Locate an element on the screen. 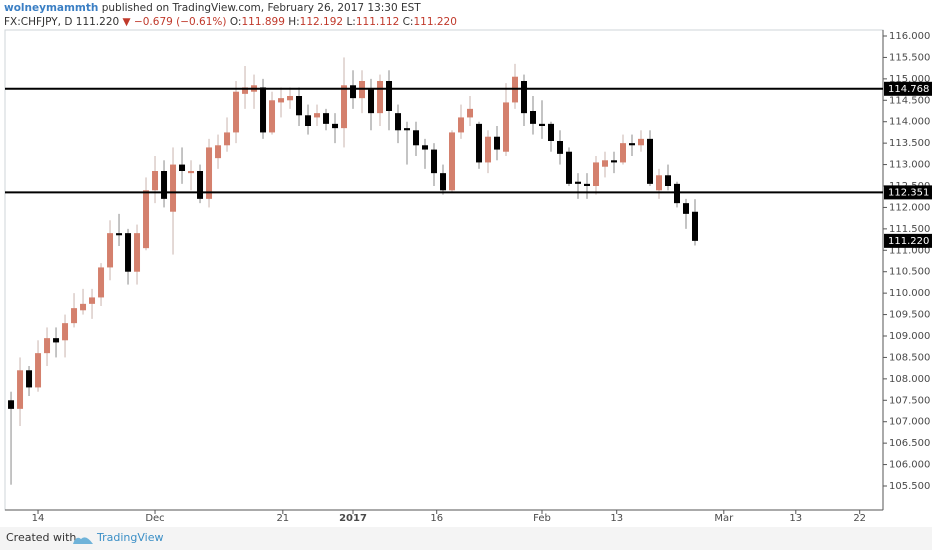 This screenshot has width=932, height=550. level-label: 114.768 is located at coordinates (908, 89).